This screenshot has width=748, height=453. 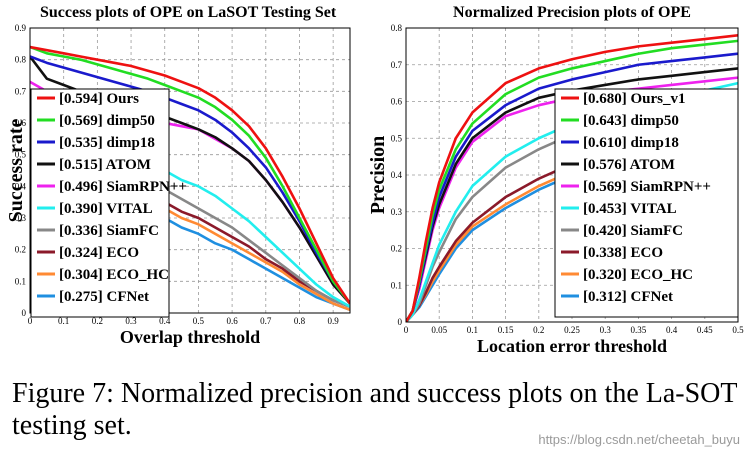 I want to click on success-y-tick-label: 0.6, so click(x=21, y=123).